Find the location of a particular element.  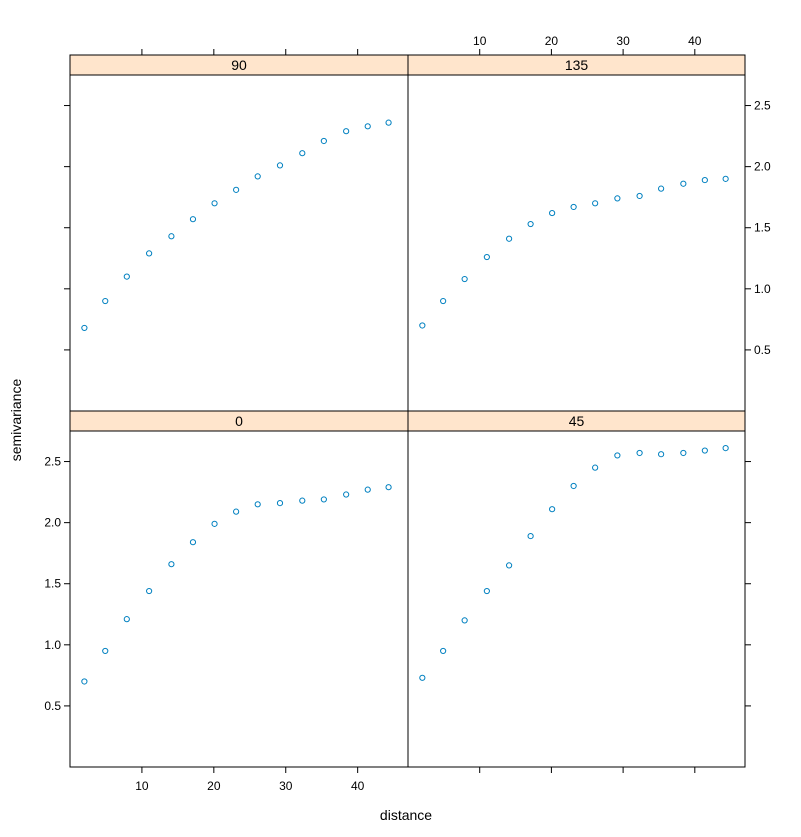

y-tick-label-left: 2.5 is located at coordinates (52, 462).